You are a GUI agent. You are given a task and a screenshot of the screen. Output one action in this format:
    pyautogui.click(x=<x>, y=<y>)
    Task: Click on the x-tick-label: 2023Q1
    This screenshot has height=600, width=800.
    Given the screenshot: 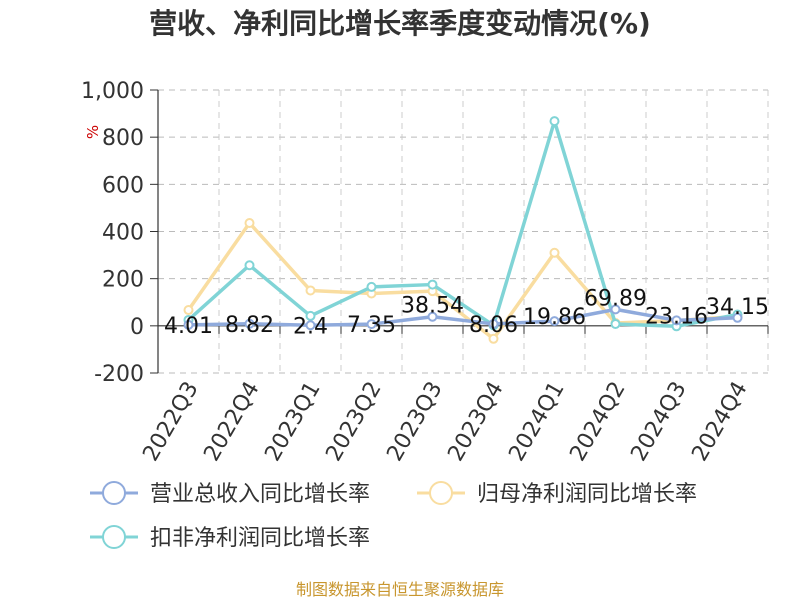 What is the action you would take?
    pyautogui.click(x=292, y=422)
    